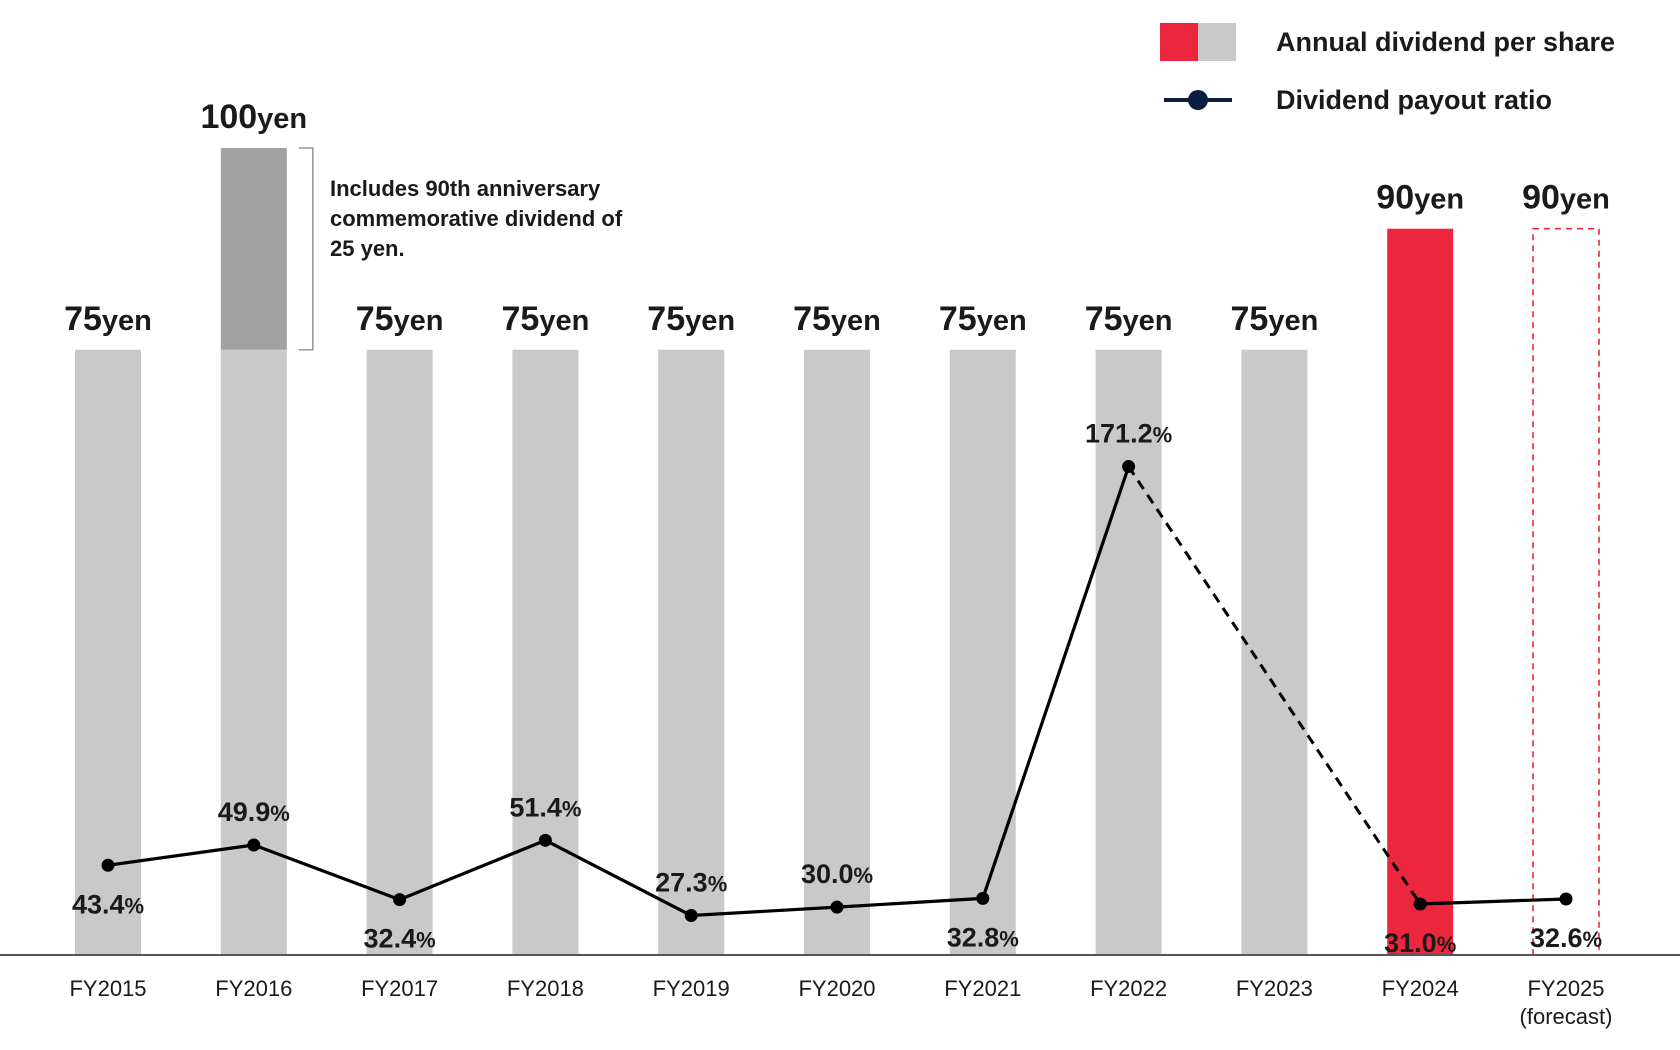 The width and height of the screenshot is (1680, 1050). Describe the element at coordinates (1420, 591) in the screenshot. I see `bar-fy2024` at that location.